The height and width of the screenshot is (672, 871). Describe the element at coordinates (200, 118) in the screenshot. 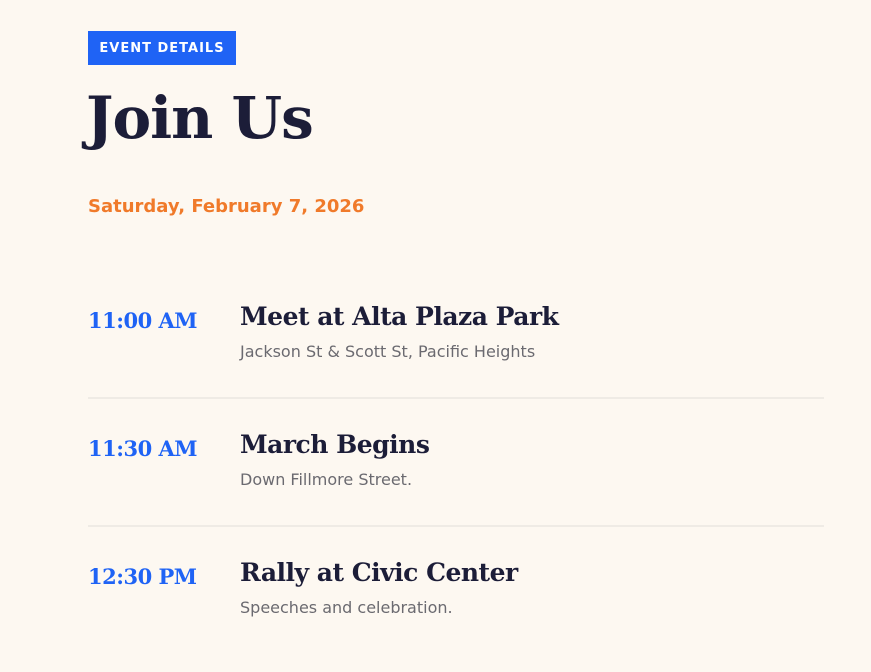

I see `page-title: Join Us` at that location.